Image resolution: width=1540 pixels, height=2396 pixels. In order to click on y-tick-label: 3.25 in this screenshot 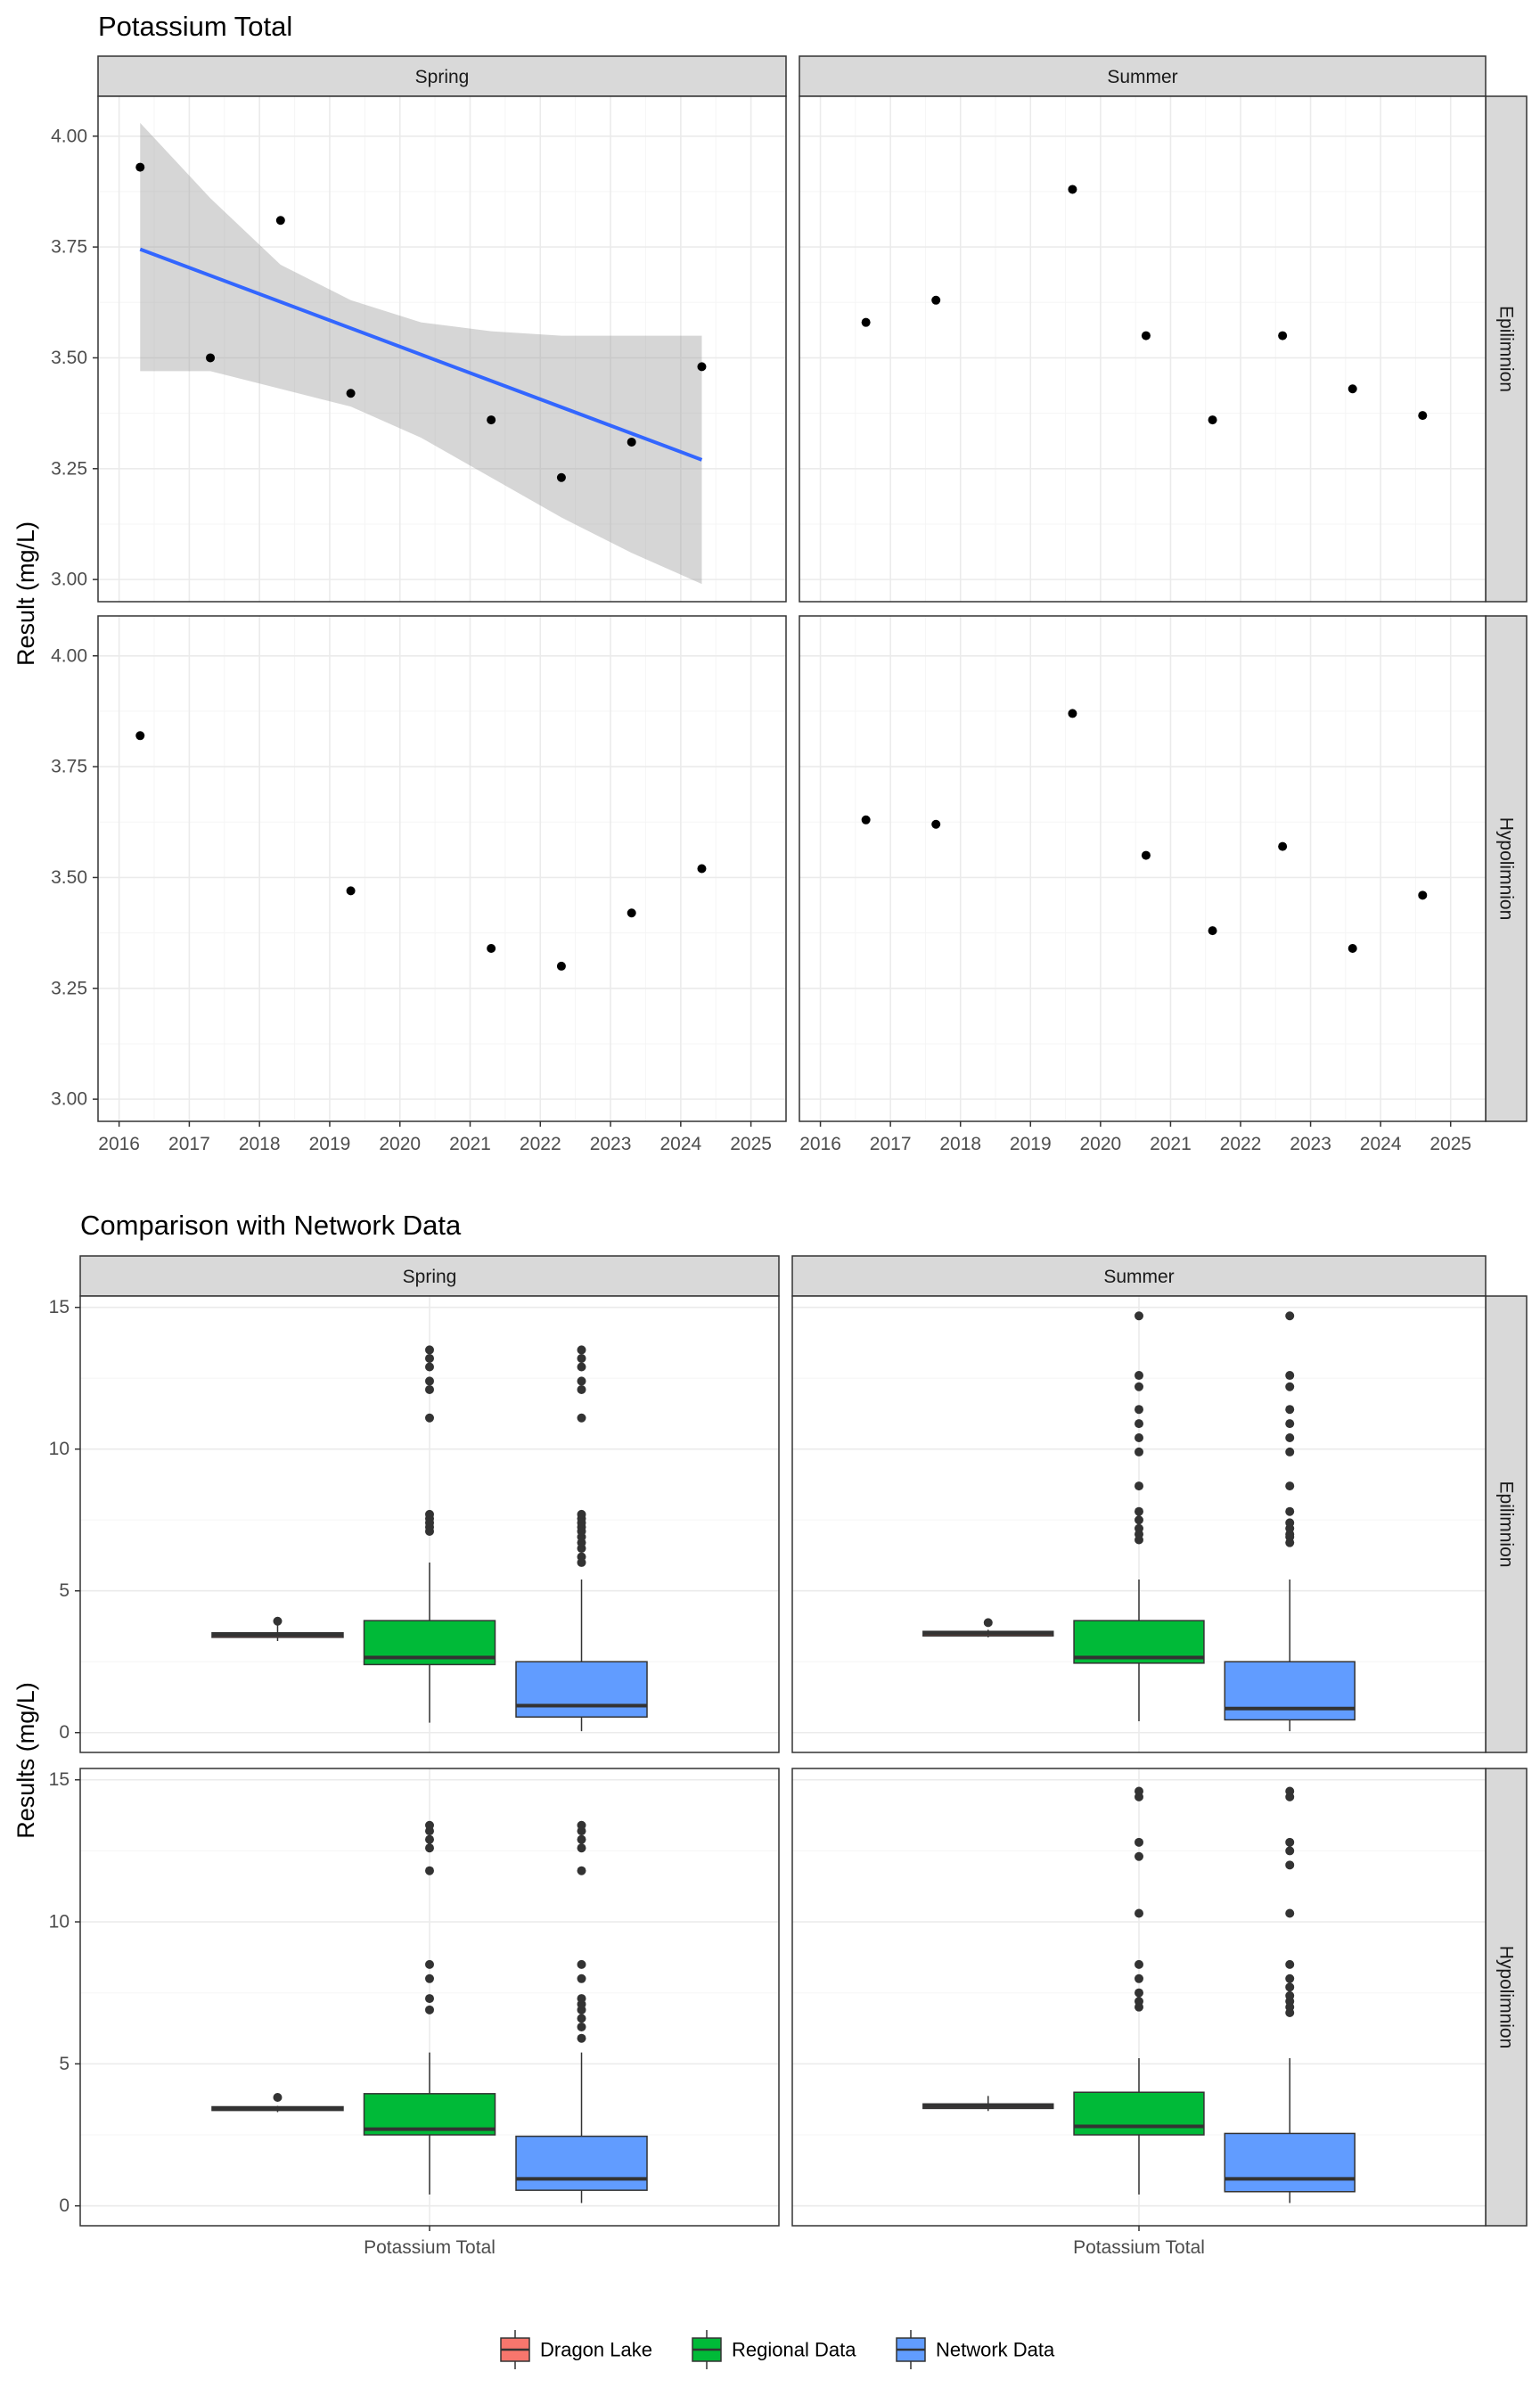, I will do `click(69, 468)`.